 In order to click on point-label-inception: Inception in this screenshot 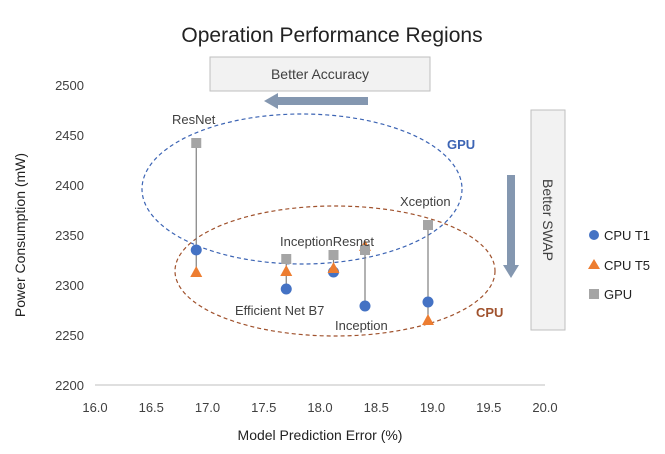, I will do `click(361, 325)`.